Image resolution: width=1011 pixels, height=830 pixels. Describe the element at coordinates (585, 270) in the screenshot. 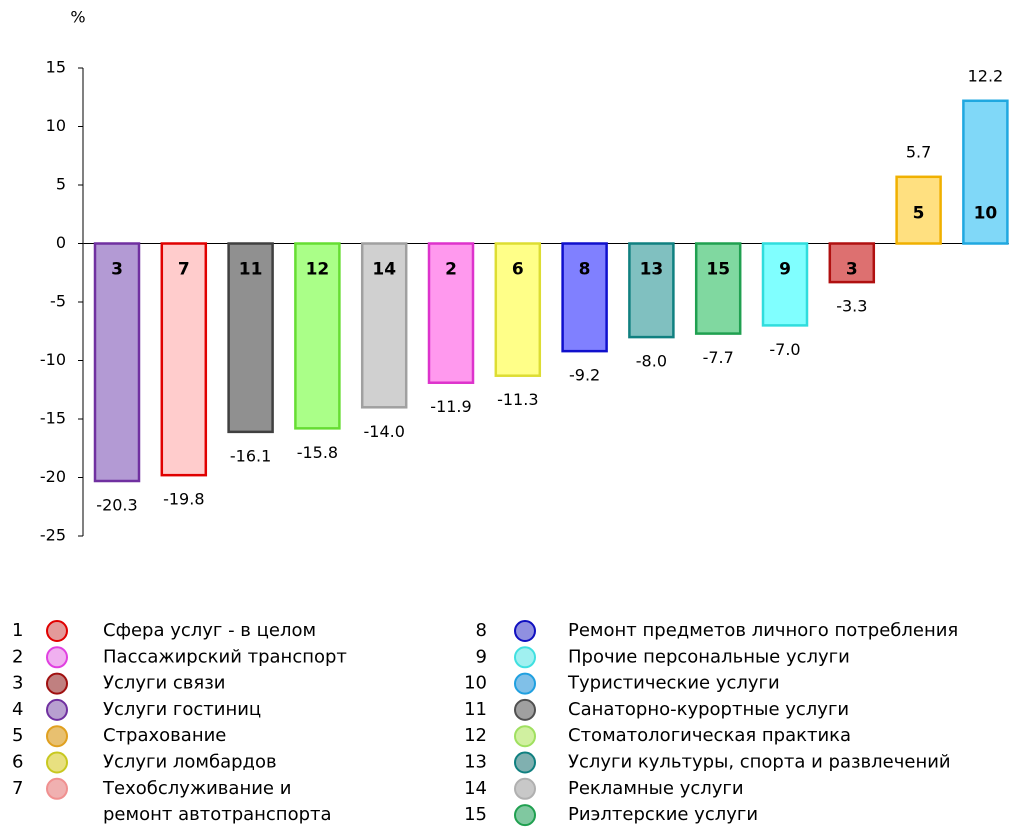

I see `bar-category-label: 8` at that location.